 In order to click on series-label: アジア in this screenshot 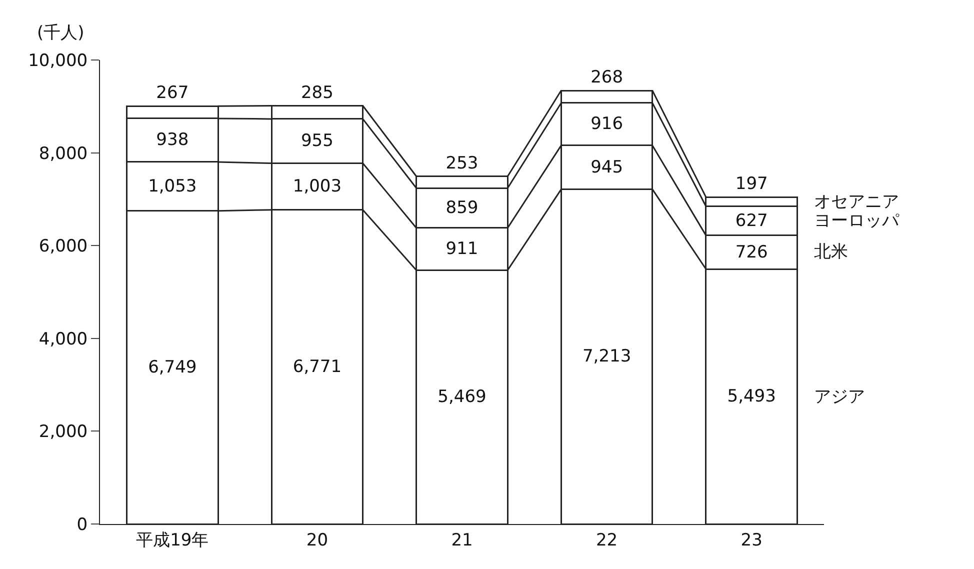, I will do `click(839, 397)`.